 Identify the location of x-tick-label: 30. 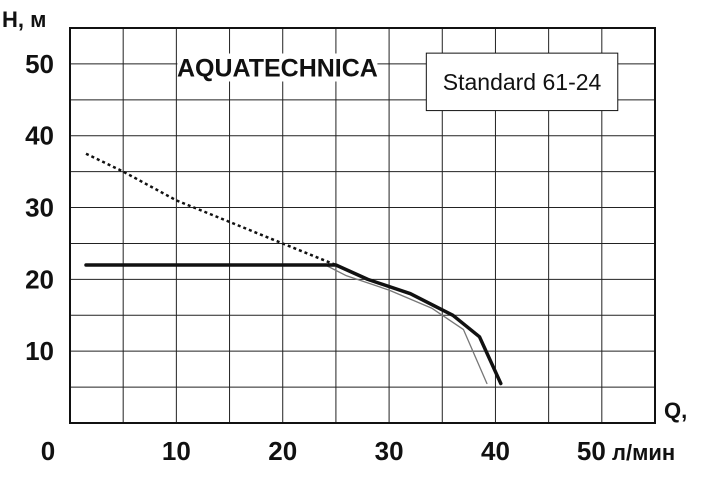
(389, 451).